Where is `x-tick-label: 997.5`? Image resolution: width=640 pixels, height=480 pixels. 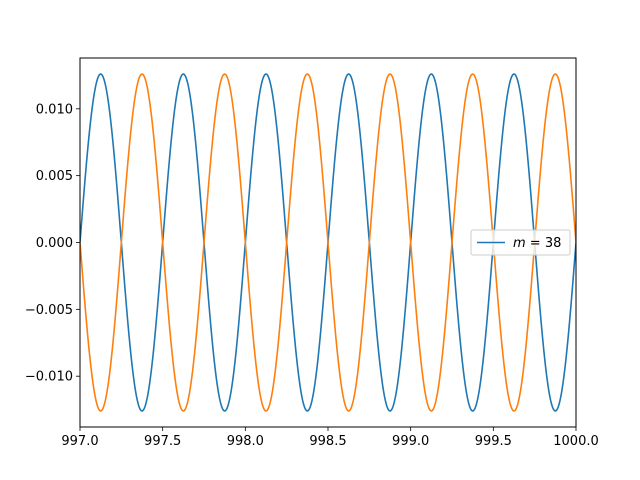 x-tick-label: 997.5 is located at coordinates (162, 441).